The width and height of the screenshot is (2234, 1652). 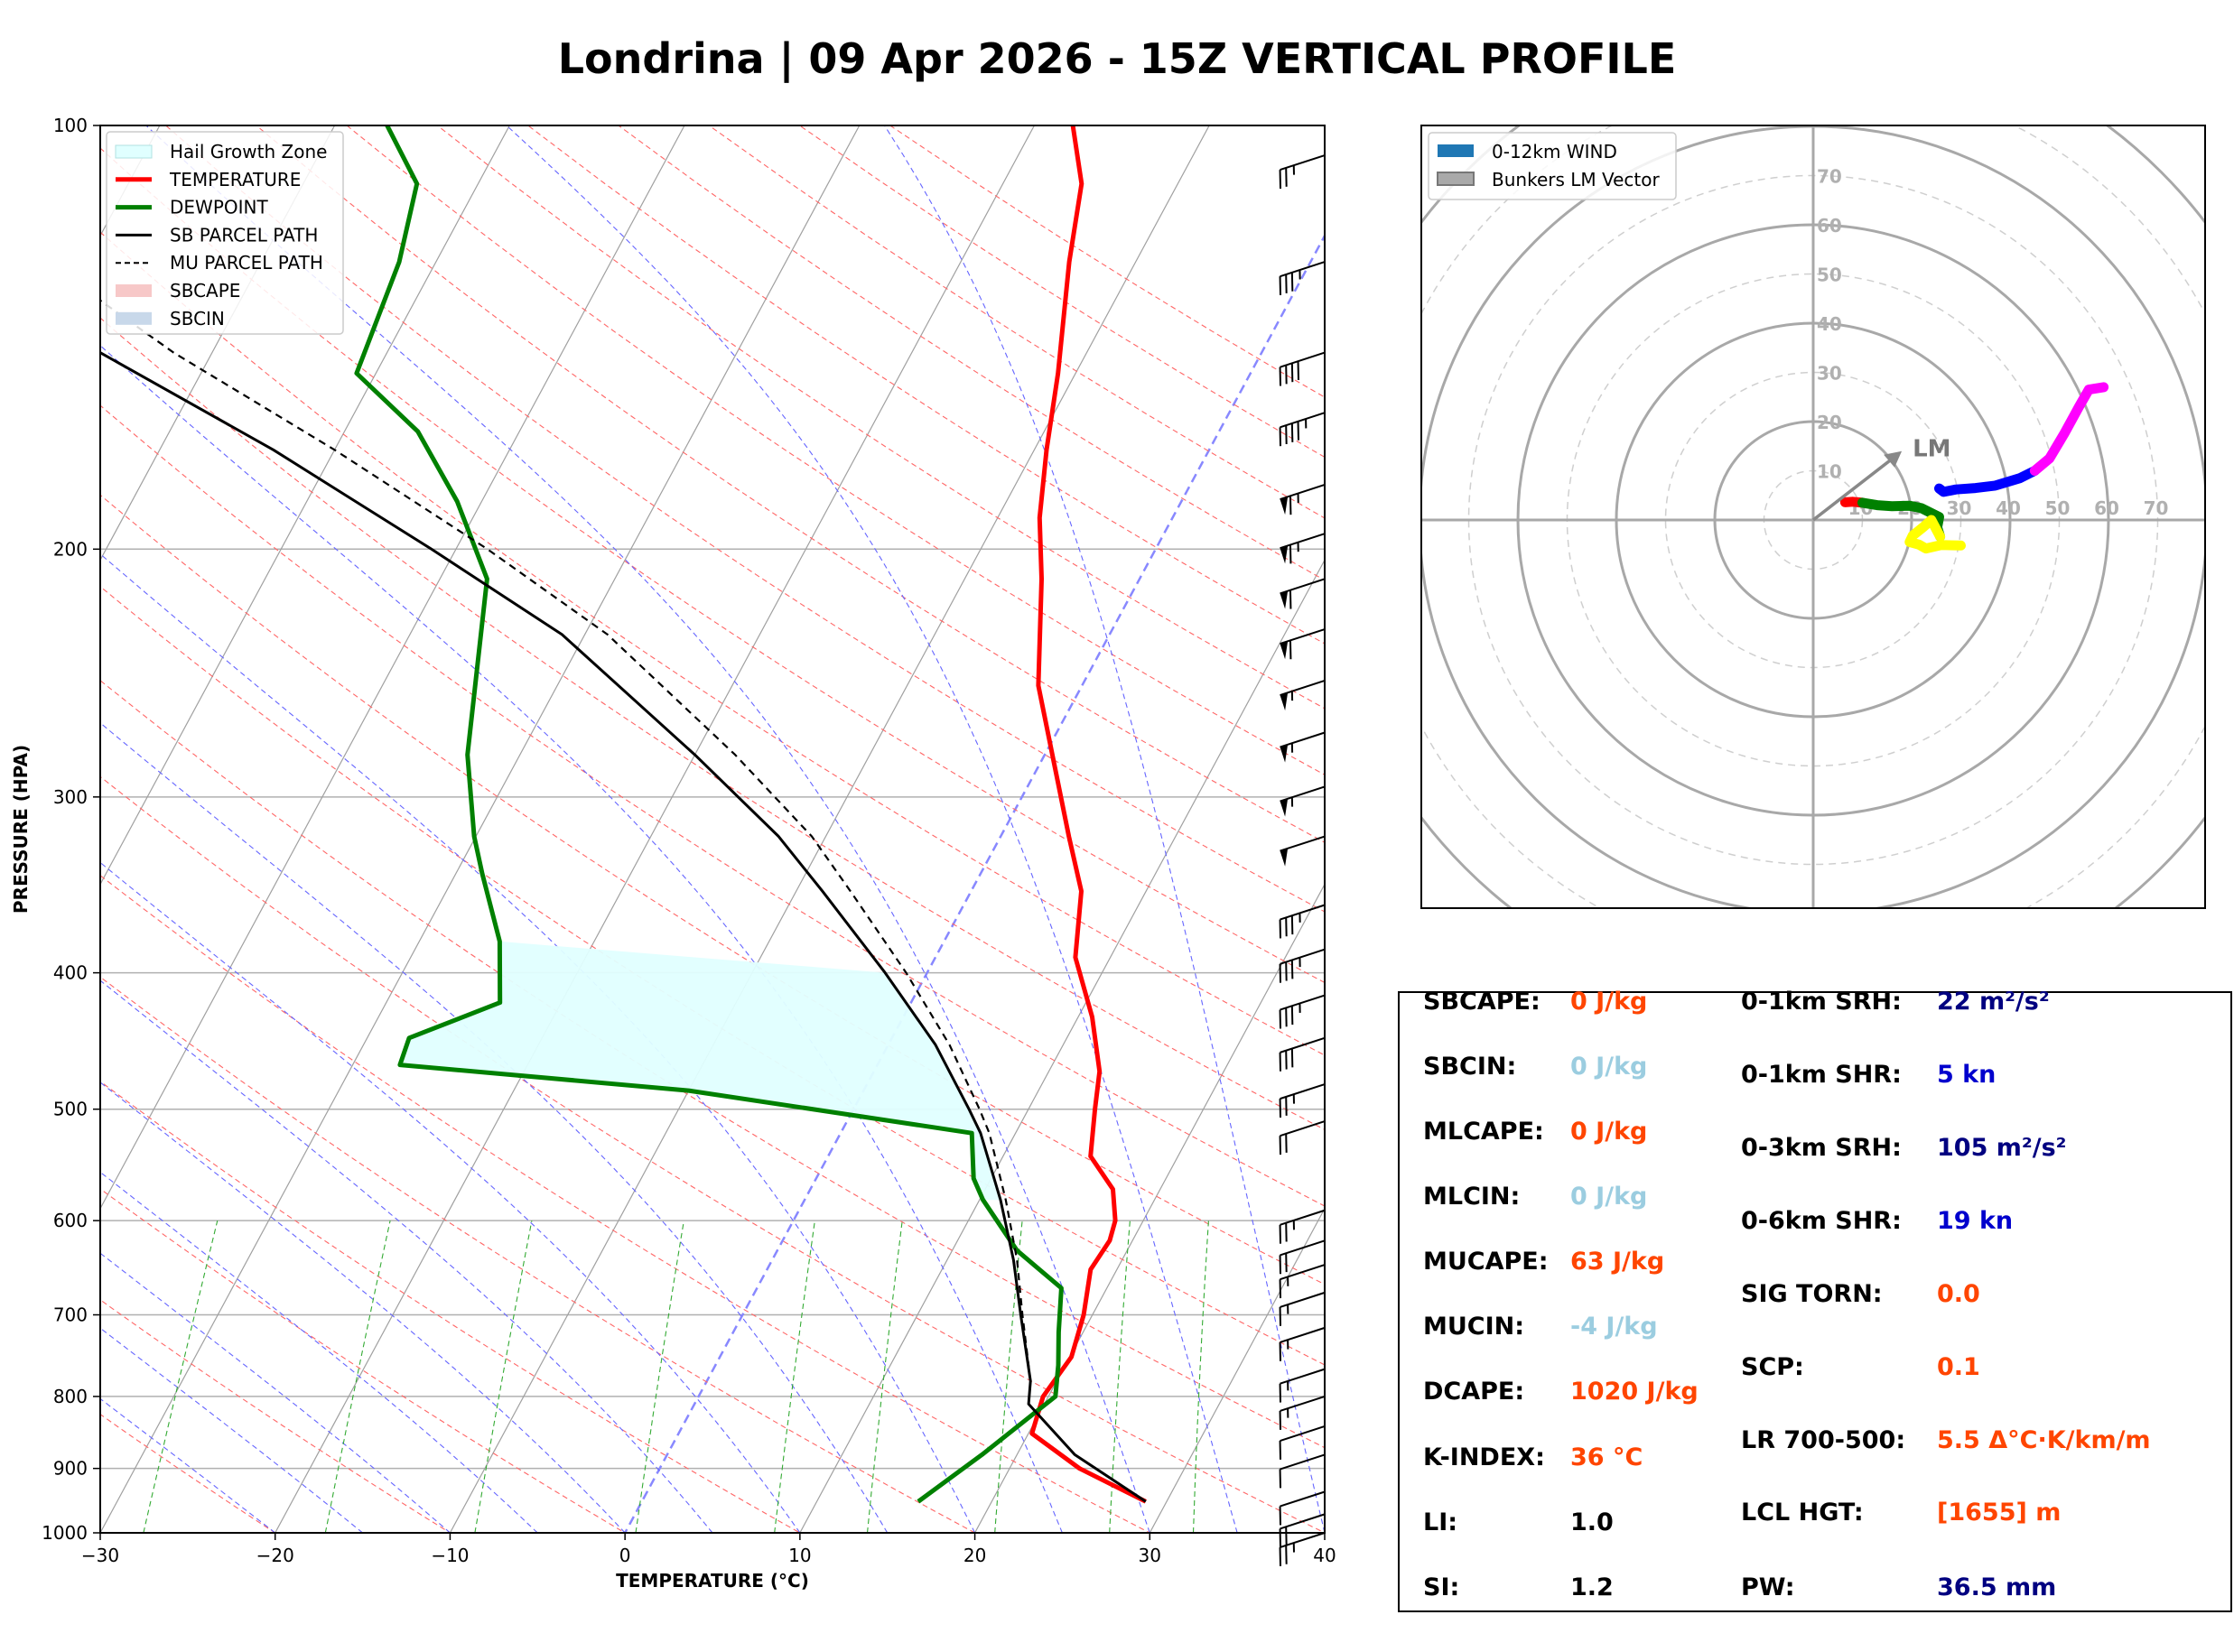 What do you see at coordinates (2044, 1440) in the screenshot?
I see `param-value-right-6: 5.5 Δ°C·K/km/m` at bounding box center [2044, 1440].